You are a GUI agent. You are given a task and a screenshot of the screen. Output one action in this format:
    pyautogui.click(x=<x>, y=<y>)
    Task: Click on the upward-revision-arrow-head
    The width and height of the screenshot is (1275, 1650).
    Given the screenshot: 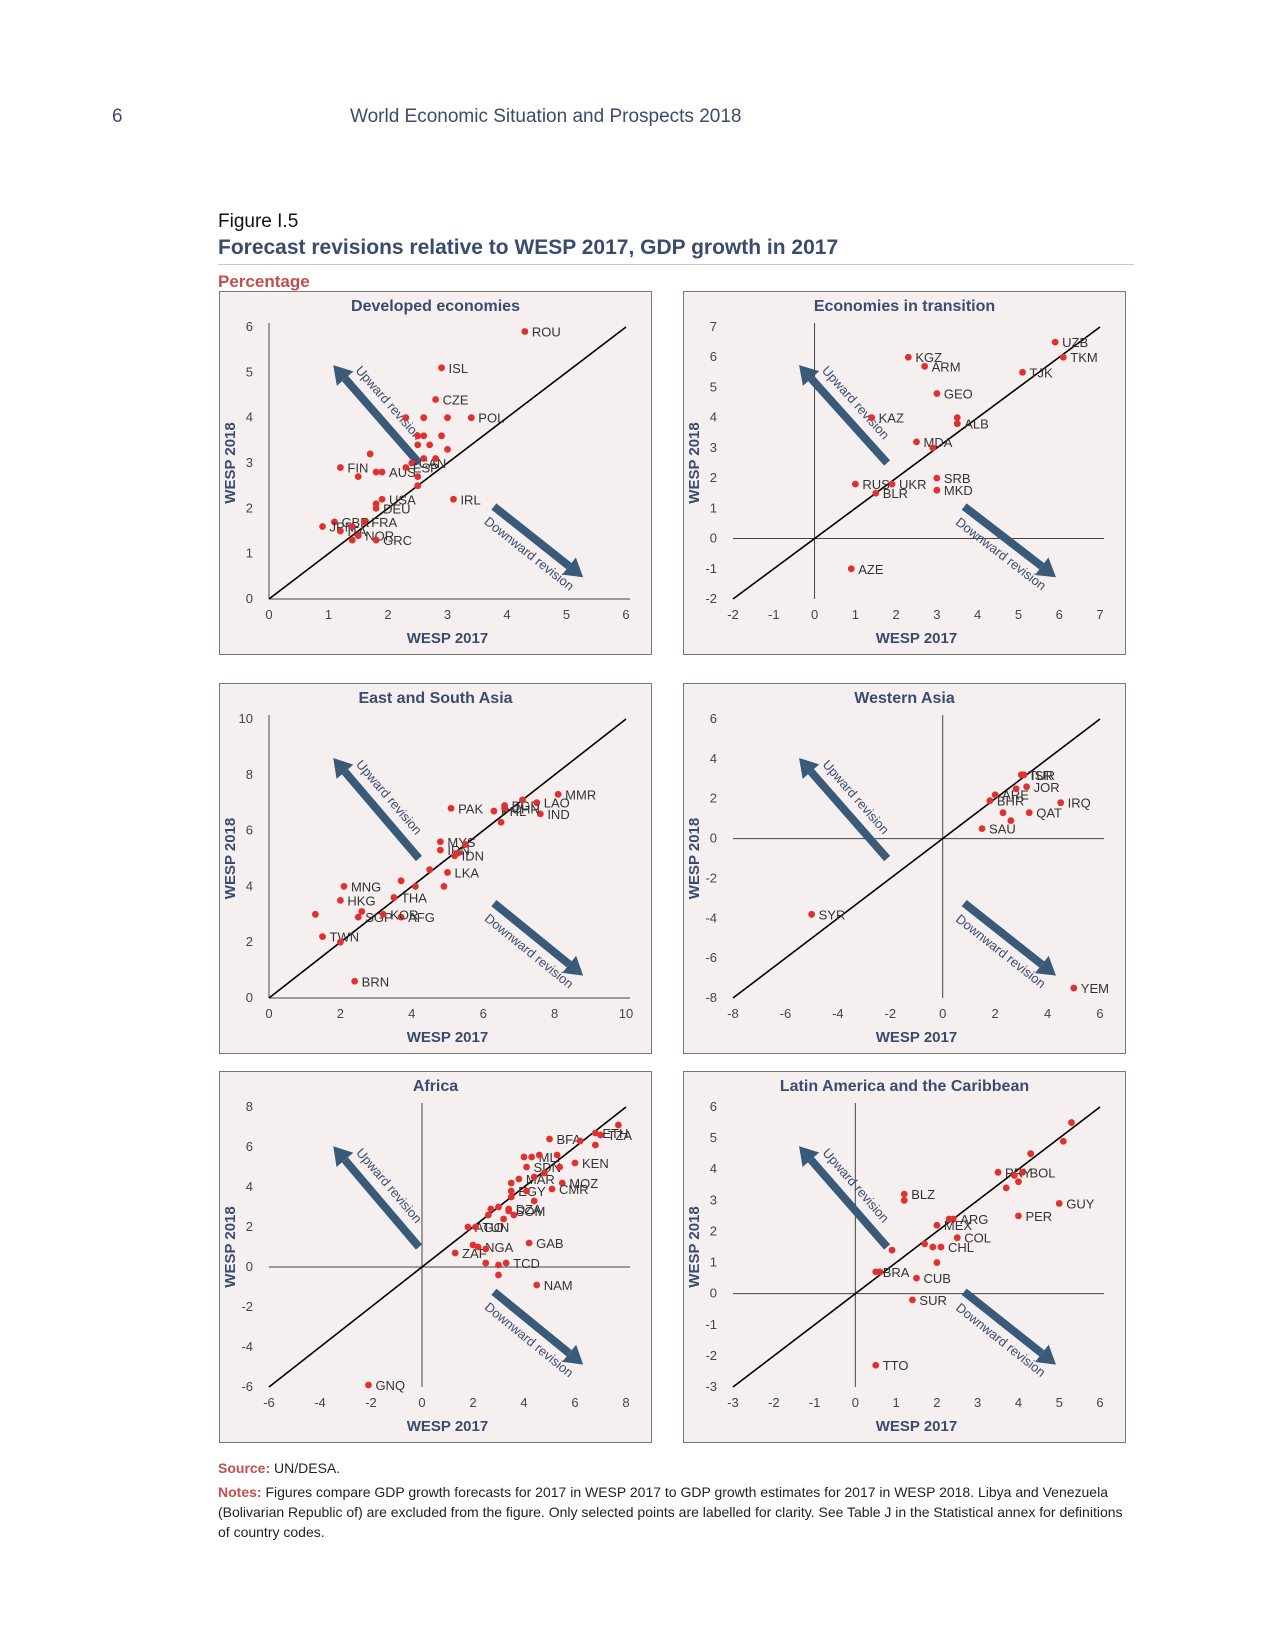 What is the action you would take?
    pyautogui.click(x=343, y=375)
    